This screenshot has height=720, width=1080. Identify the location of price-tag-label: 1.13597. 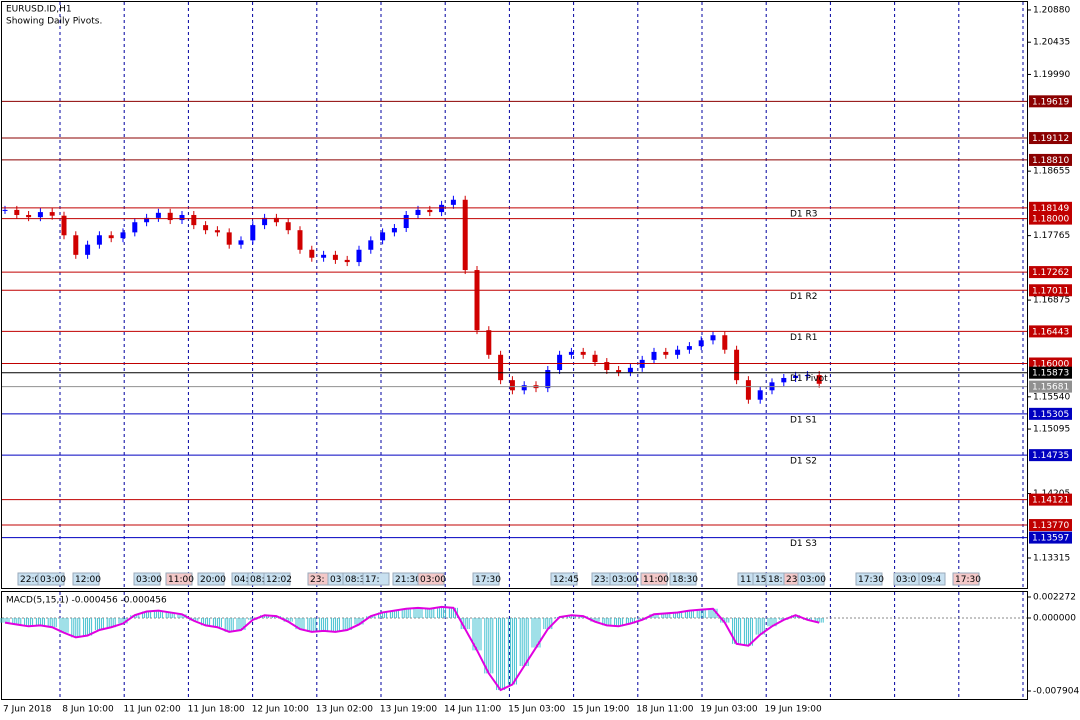
(1050, 539).